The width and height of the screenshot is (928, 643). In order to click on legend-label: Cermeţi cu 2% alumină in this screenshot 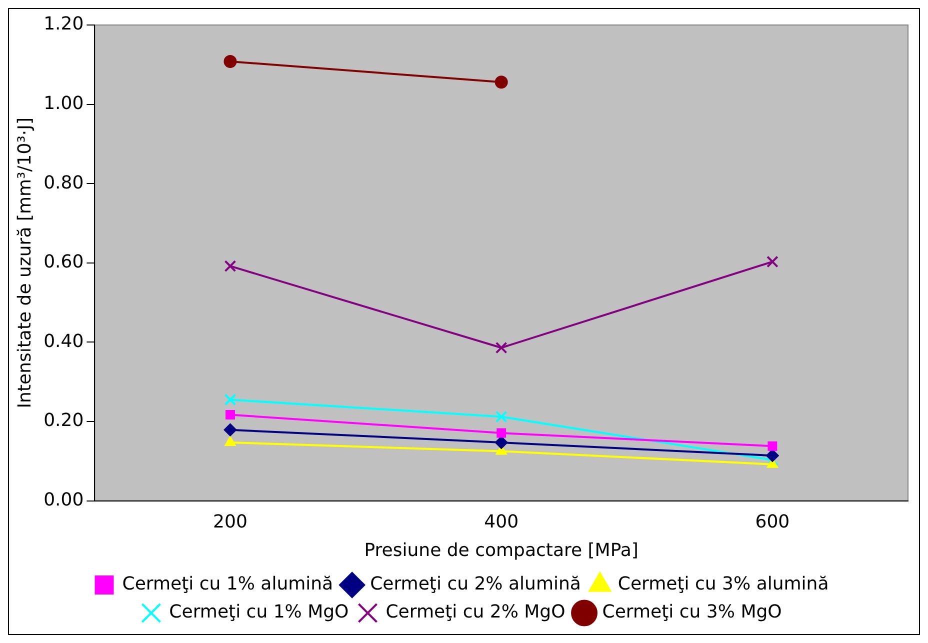, I will do `click(475, 584)`.